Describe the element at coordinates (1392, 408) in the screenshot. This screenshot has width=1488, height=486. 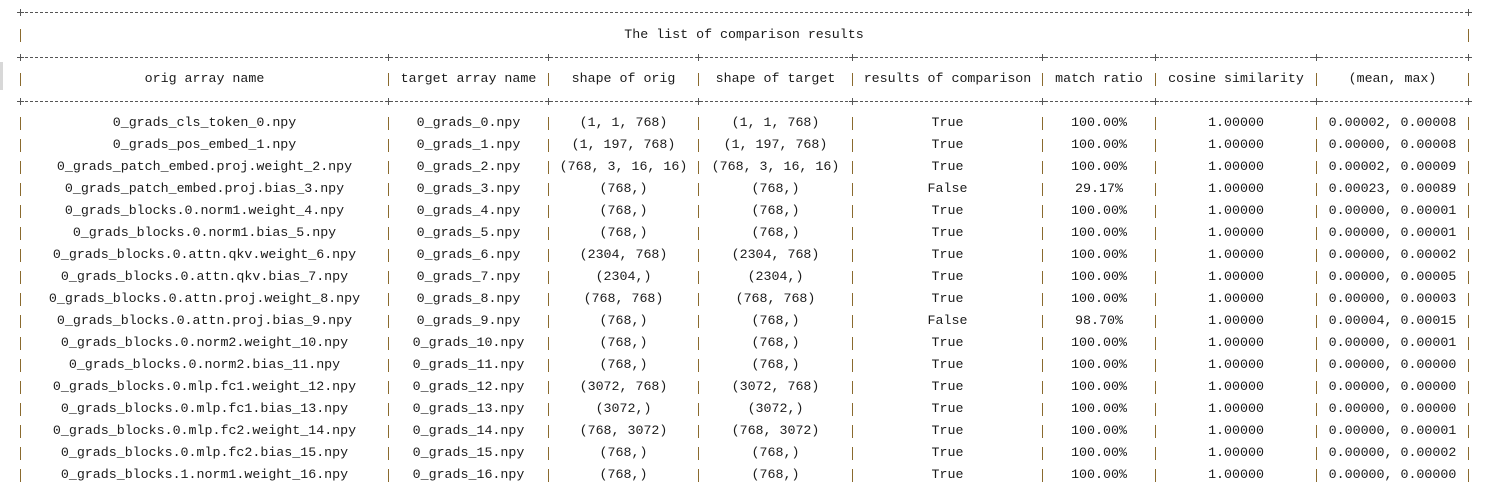
I see `table-cell: 0.00000, 0.00000` at that location.